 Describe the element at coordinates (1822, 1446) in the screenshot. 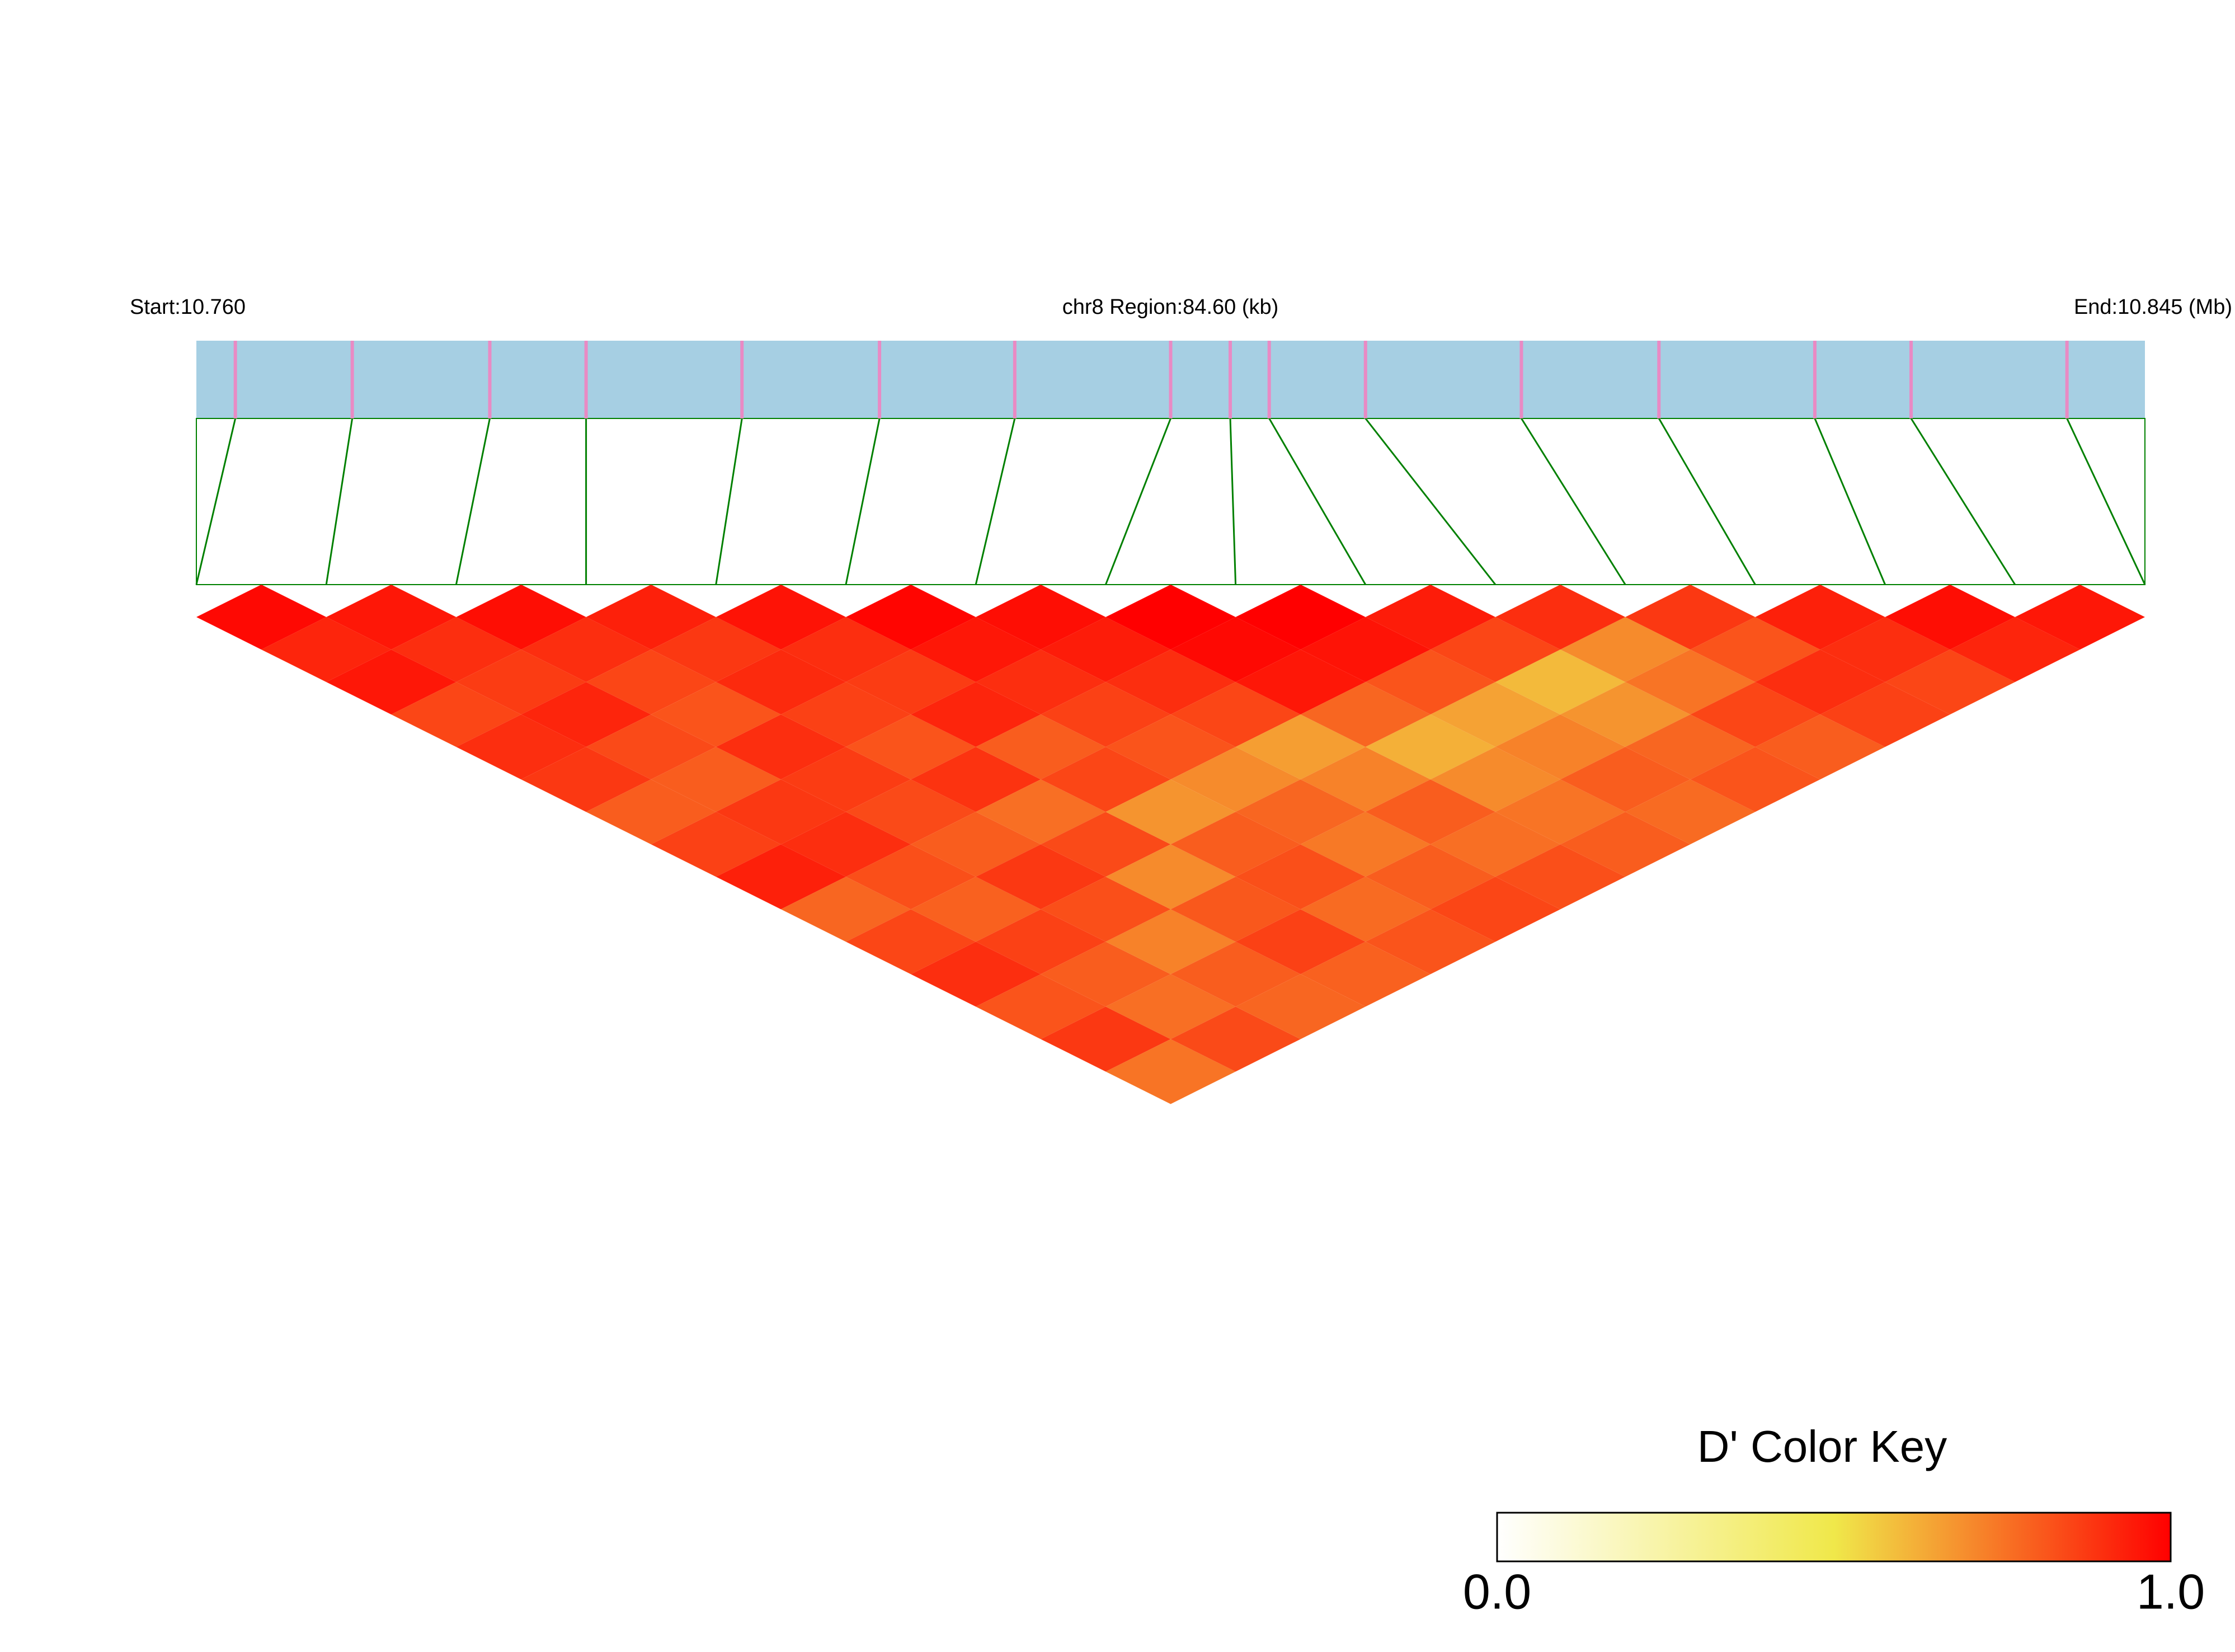

I see `key-title: D' Color Key` at that location.